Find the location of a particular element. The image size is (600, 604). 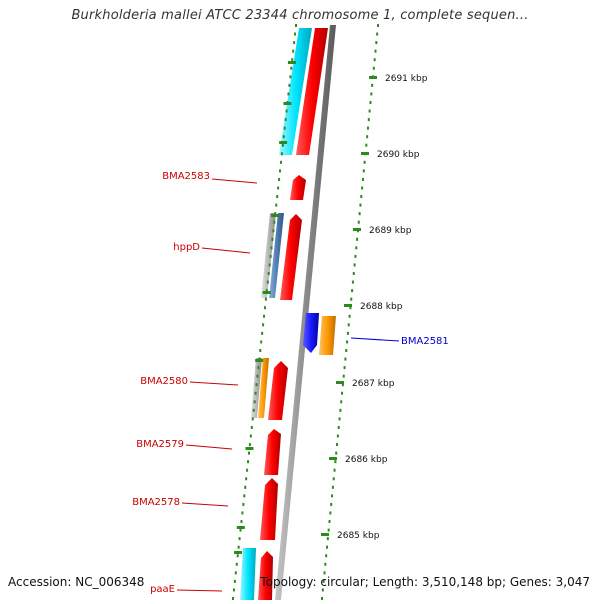

feature-hppd is located at coordinates (291, 257).